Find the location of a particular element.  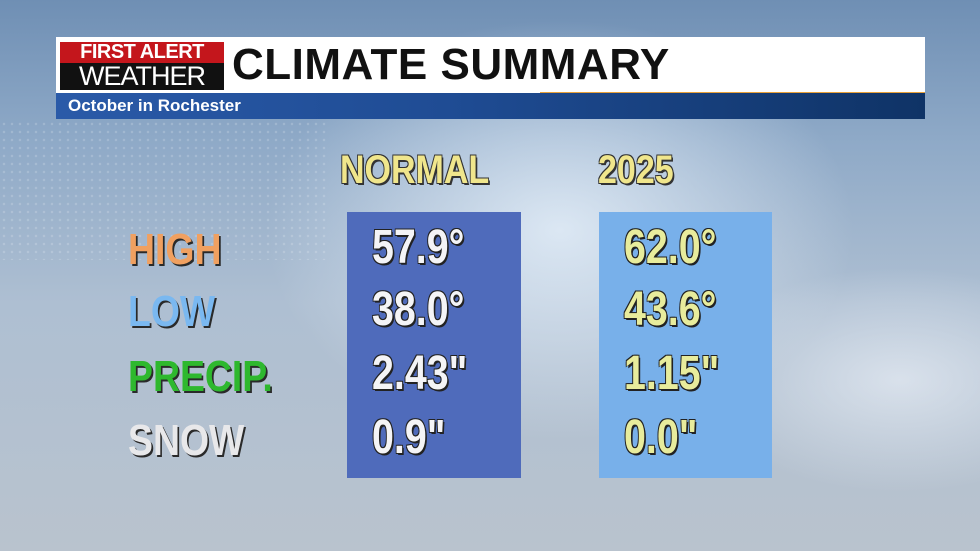

year-high-value: 62.0° is located at coordinates (670, 247).